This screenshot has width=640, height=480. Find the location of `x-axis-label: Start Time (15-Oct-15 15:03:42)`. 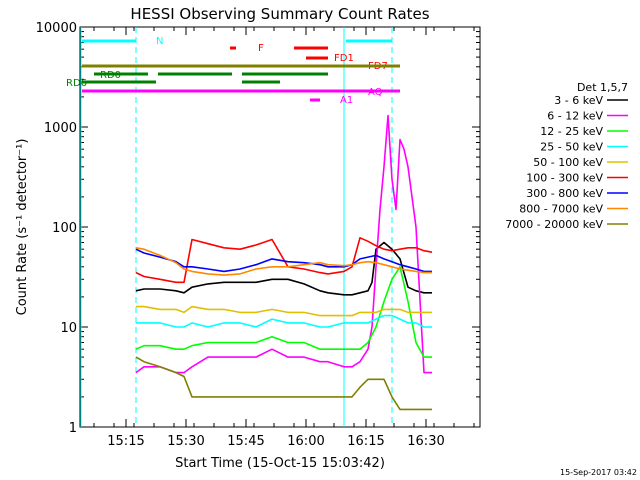

x-axis-label: Start Time (15-Oct-15 15:03:42) is located at coordinates (280, 463).